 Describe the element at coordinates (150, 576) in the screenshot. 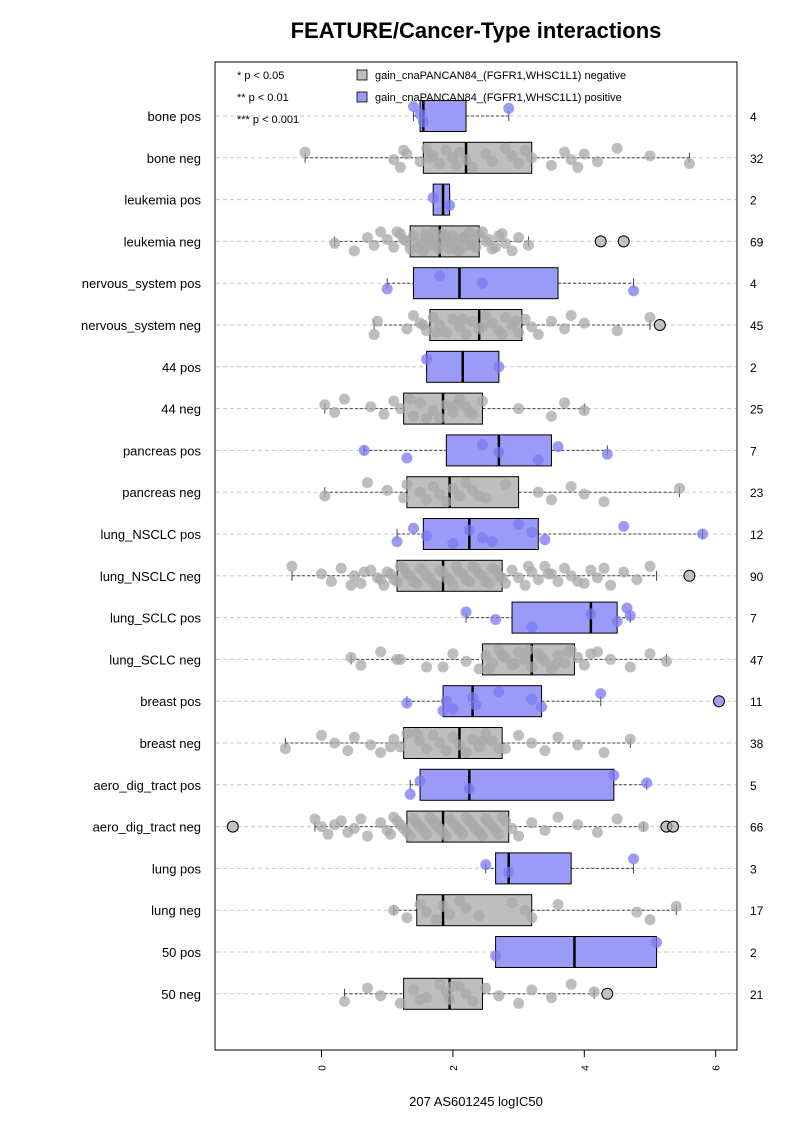

I see `group-label: lung_NSCLC neg` at that location.